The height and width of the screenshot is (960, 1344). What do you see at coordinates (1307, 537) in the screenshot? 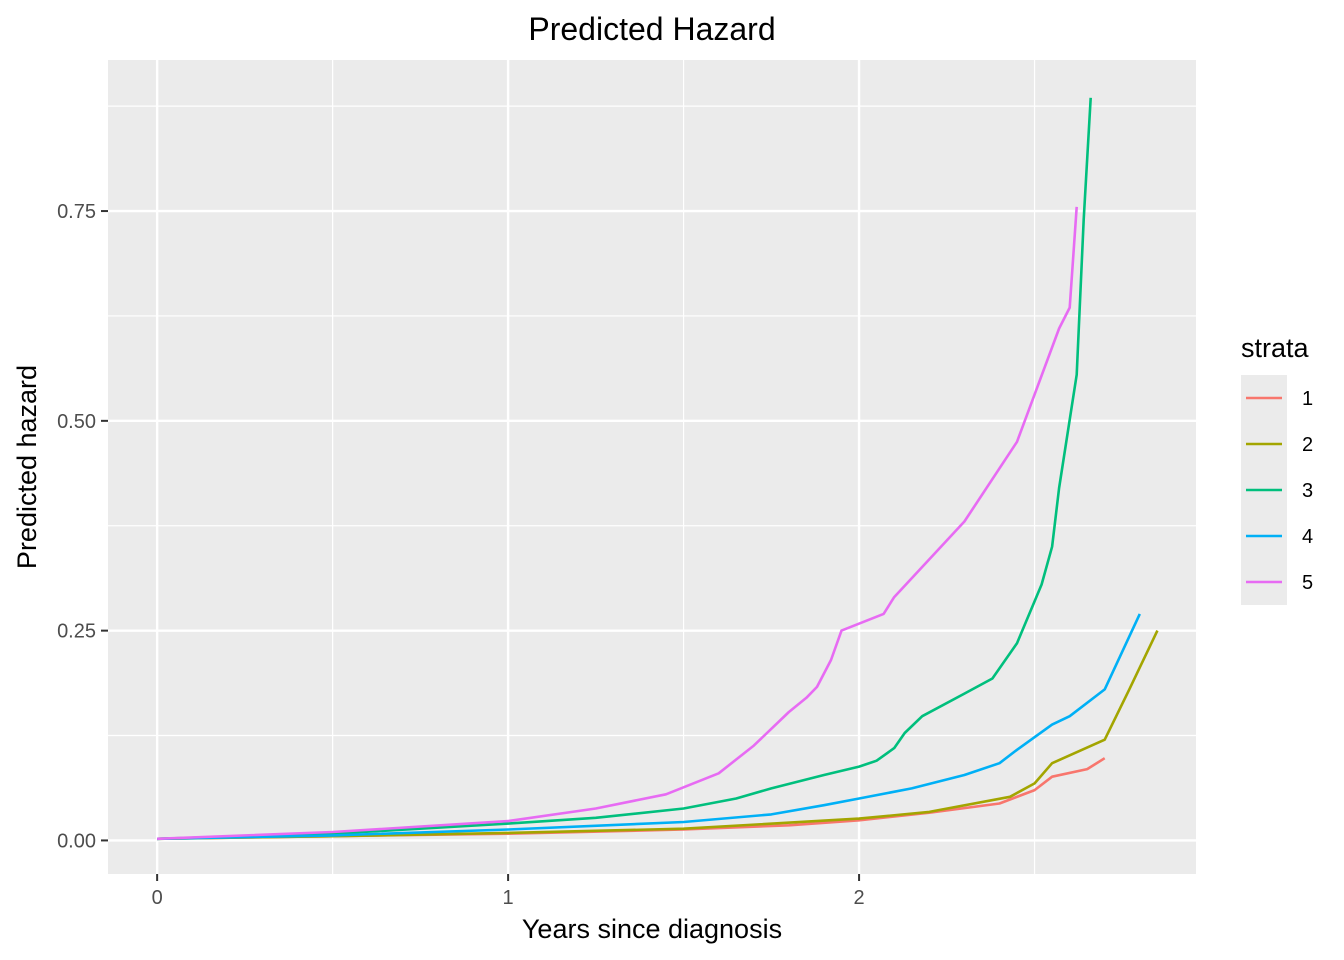
I see `legend-label-4: 4` at bounding box center [1307, 537].